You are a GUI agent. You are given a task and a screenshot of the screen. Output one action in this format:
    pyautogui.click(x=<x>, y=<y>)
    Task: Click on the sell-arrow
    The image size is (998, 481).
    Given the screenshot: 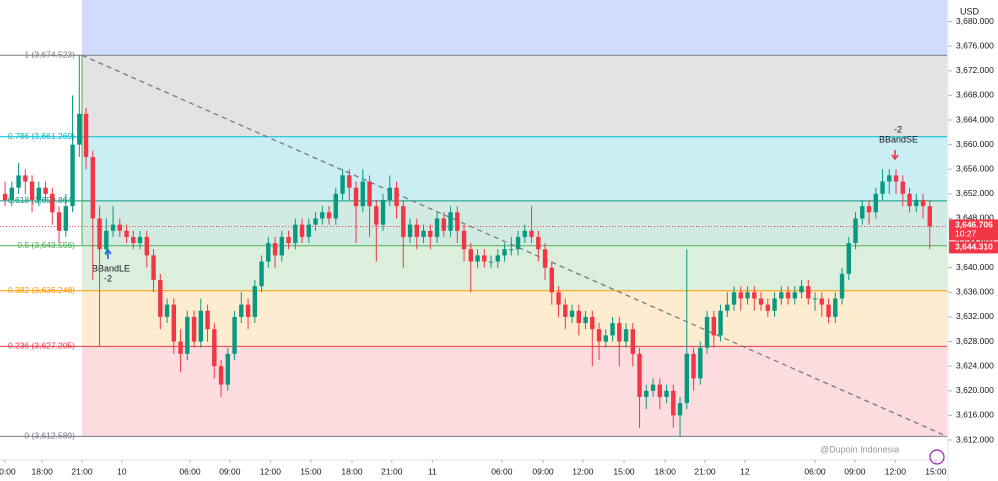 What is the action you would take?
    pyautogui.click(x=895, y=155)
    